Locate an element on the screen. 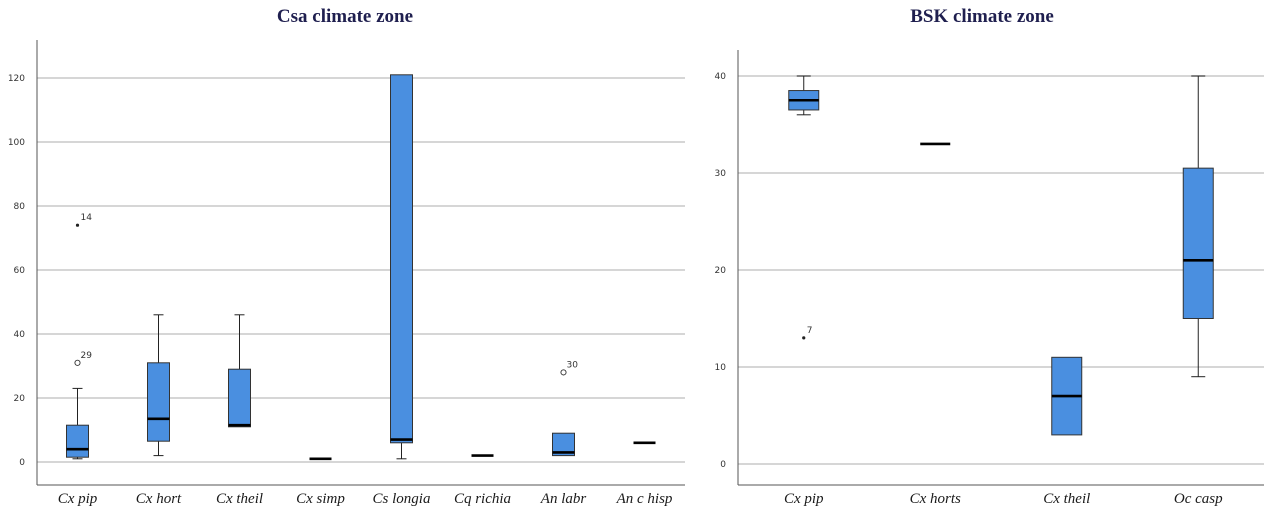 The image size is (1270, 512). category-label: An labr is located at coordinates (563, 499).